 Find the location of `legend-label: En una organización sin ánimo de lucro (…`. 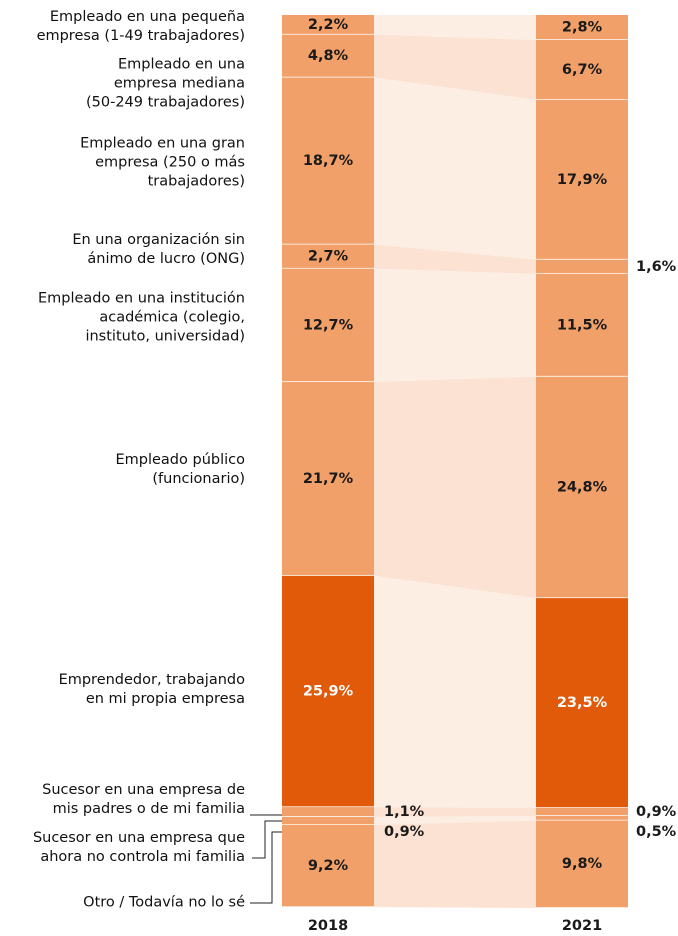

legend-label: En una organización sin ánimo de lucro (… is located at coordinates (158, 249).